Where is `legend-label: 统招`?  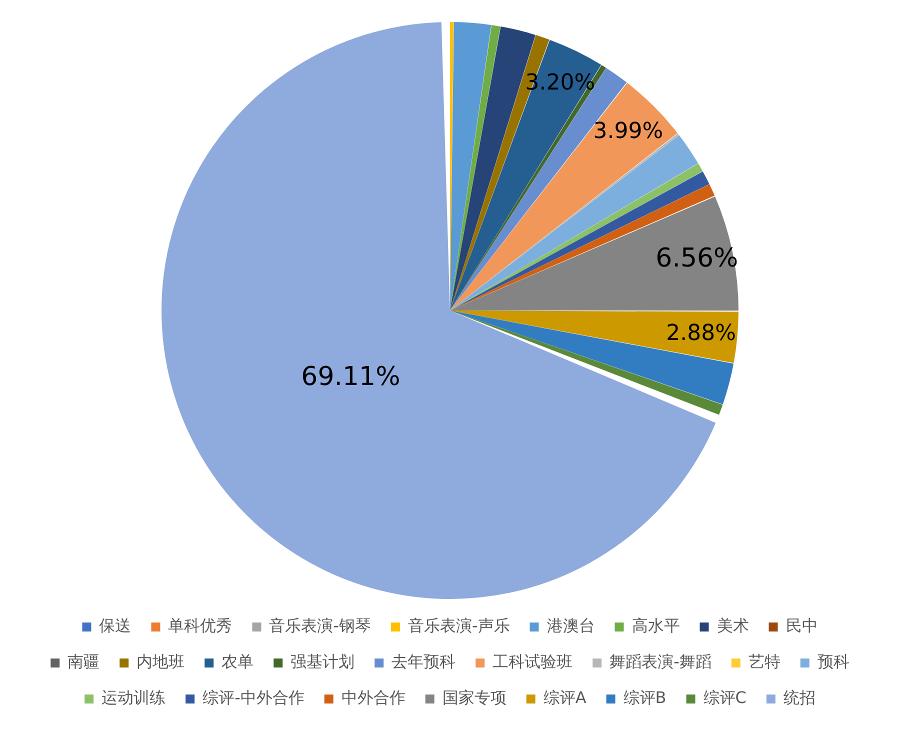
legend-label: 统招 is located at coordinates (799, 698).